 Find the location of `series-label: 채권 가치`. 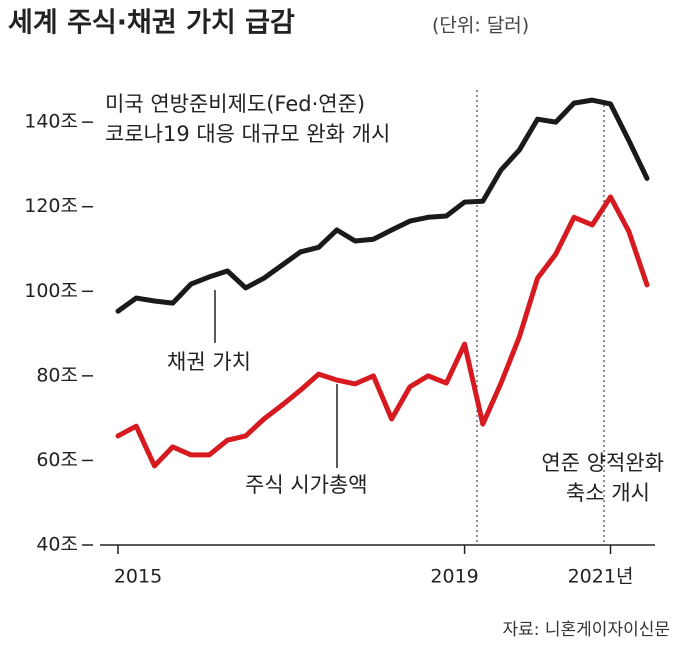

series-label: 채권 가치 is located at coordinates (209, 362).